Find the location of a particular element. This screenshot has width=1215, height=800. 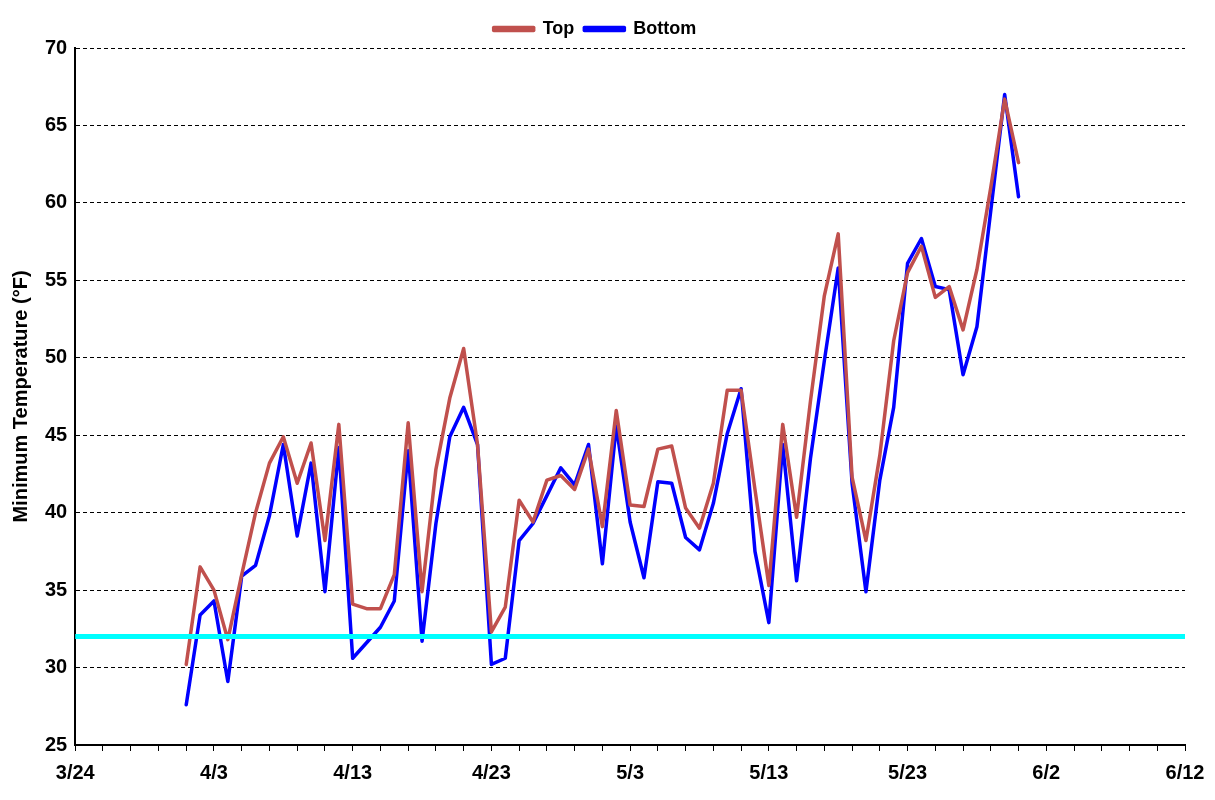

y-tick-label: 55 is located at coordinates (56, 278).